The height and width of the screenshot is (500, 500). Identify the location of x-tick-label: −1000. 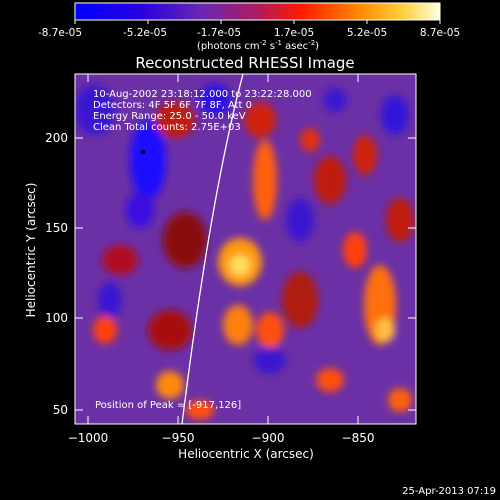
(88, 438).